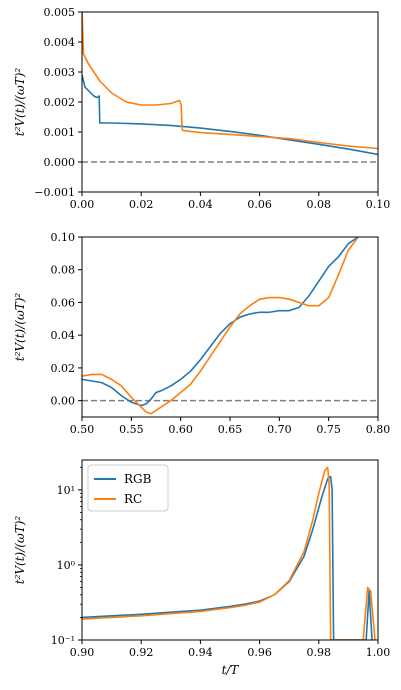  Describe the element at coordinates (128, 488) in the screenshot. I see `legend: RGB RC` at that location.